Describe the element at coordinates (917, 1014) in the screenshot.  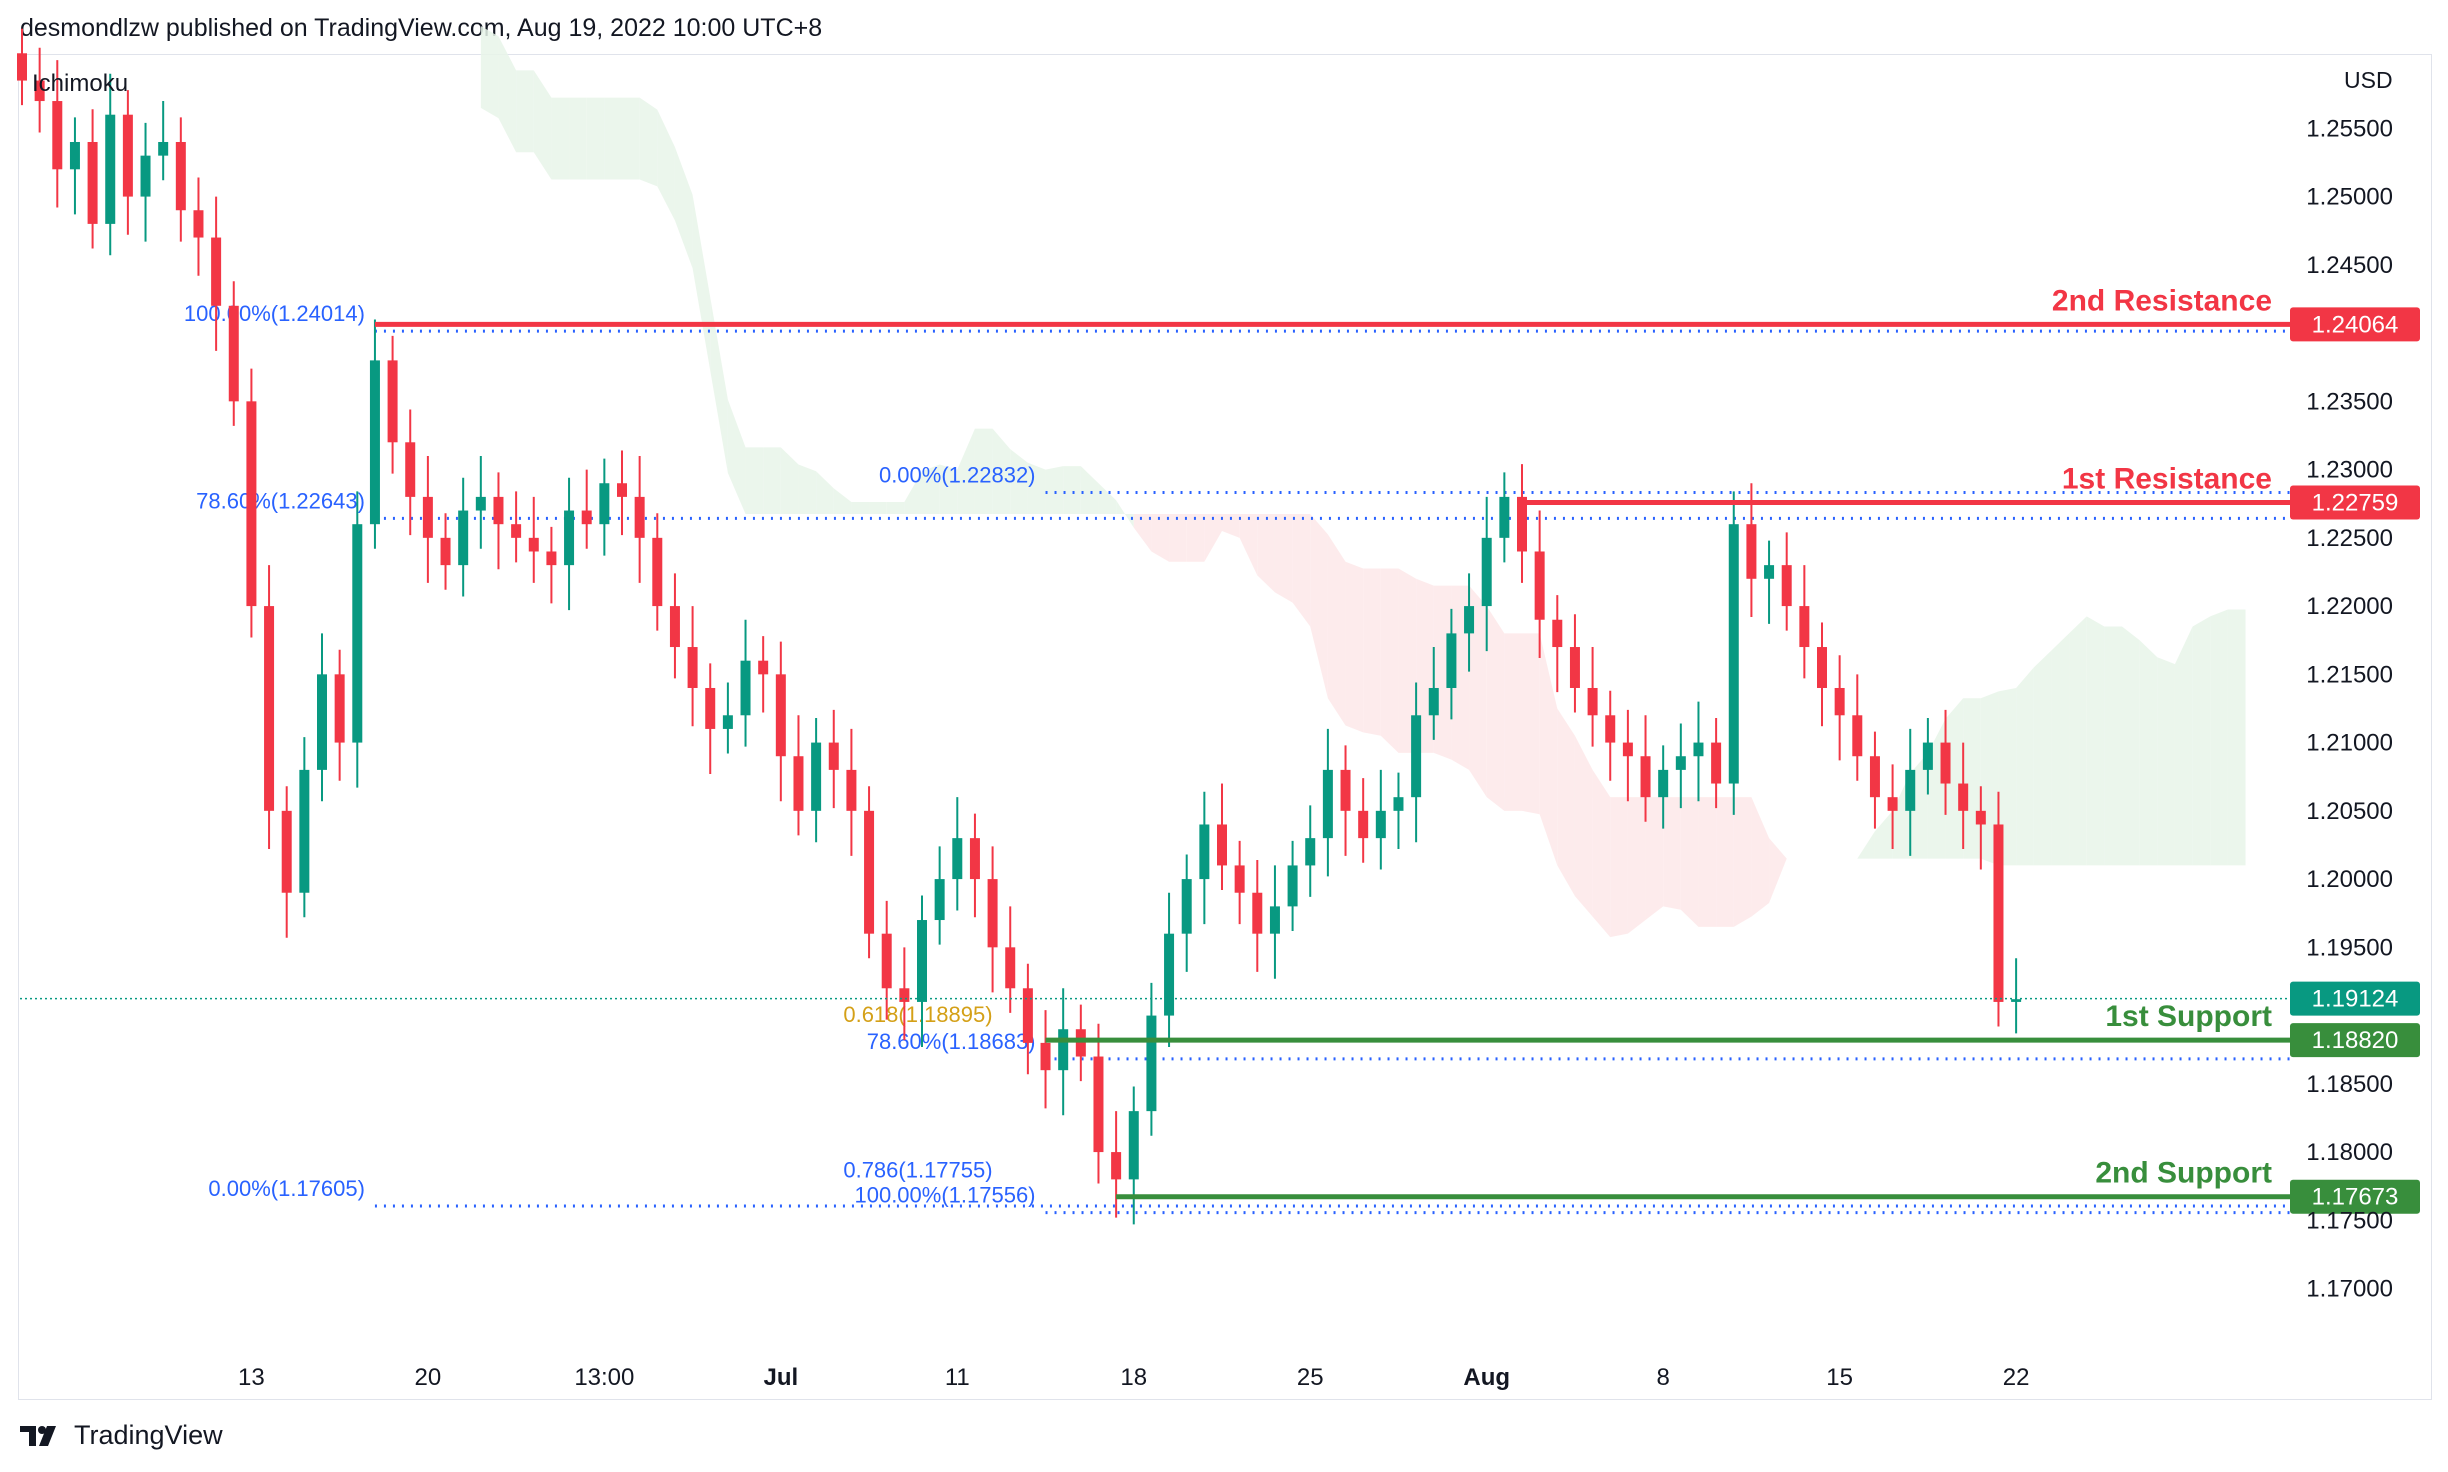
I see `fib-extra-label: 0.618(1.18895)` at that location.